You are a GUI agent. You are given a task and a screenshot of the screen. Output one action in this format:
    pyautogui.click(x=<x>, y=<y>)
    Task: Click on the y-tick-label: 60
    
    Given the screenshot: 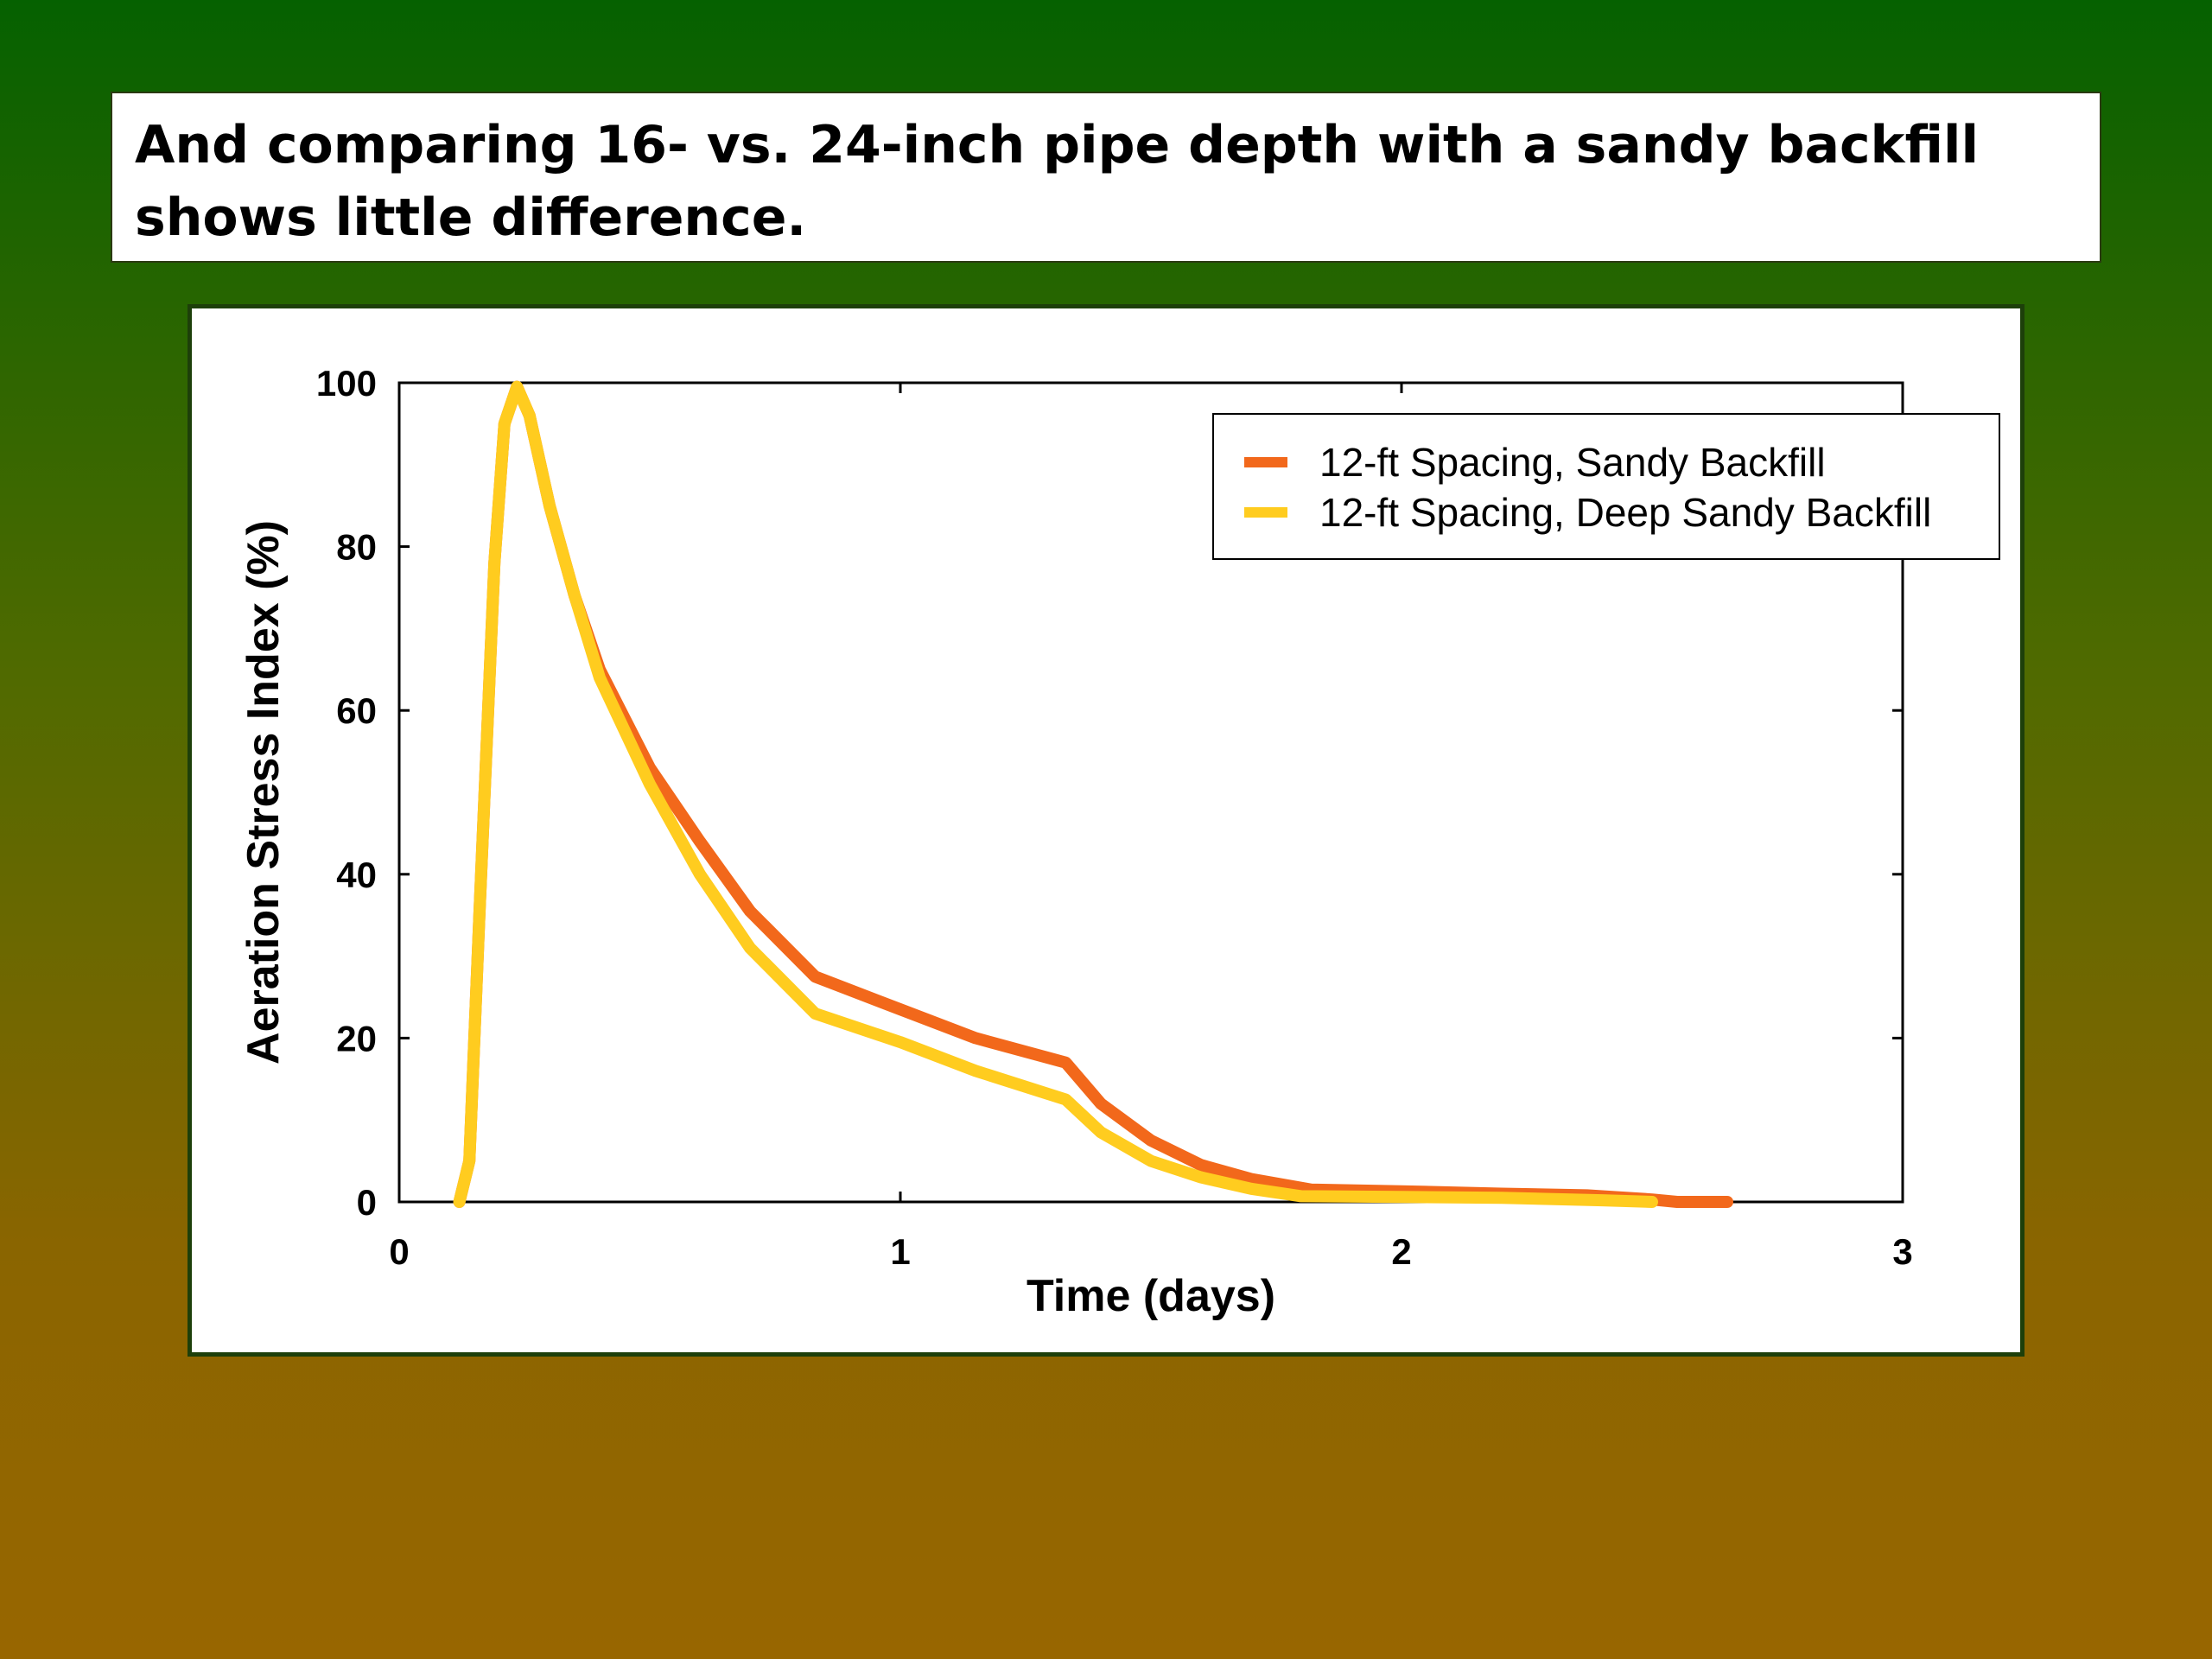 What is the action you would take?
    pyautogui.click(x=356, y=710)
    